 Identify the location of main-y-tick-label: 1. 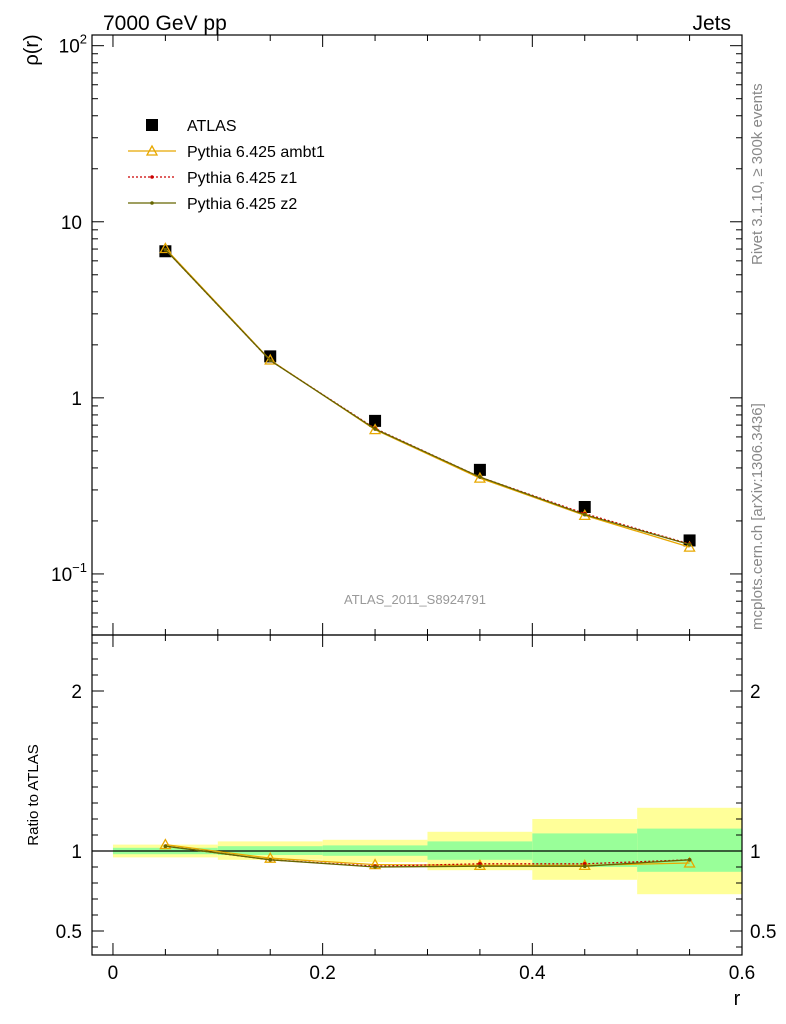
(76, 399).